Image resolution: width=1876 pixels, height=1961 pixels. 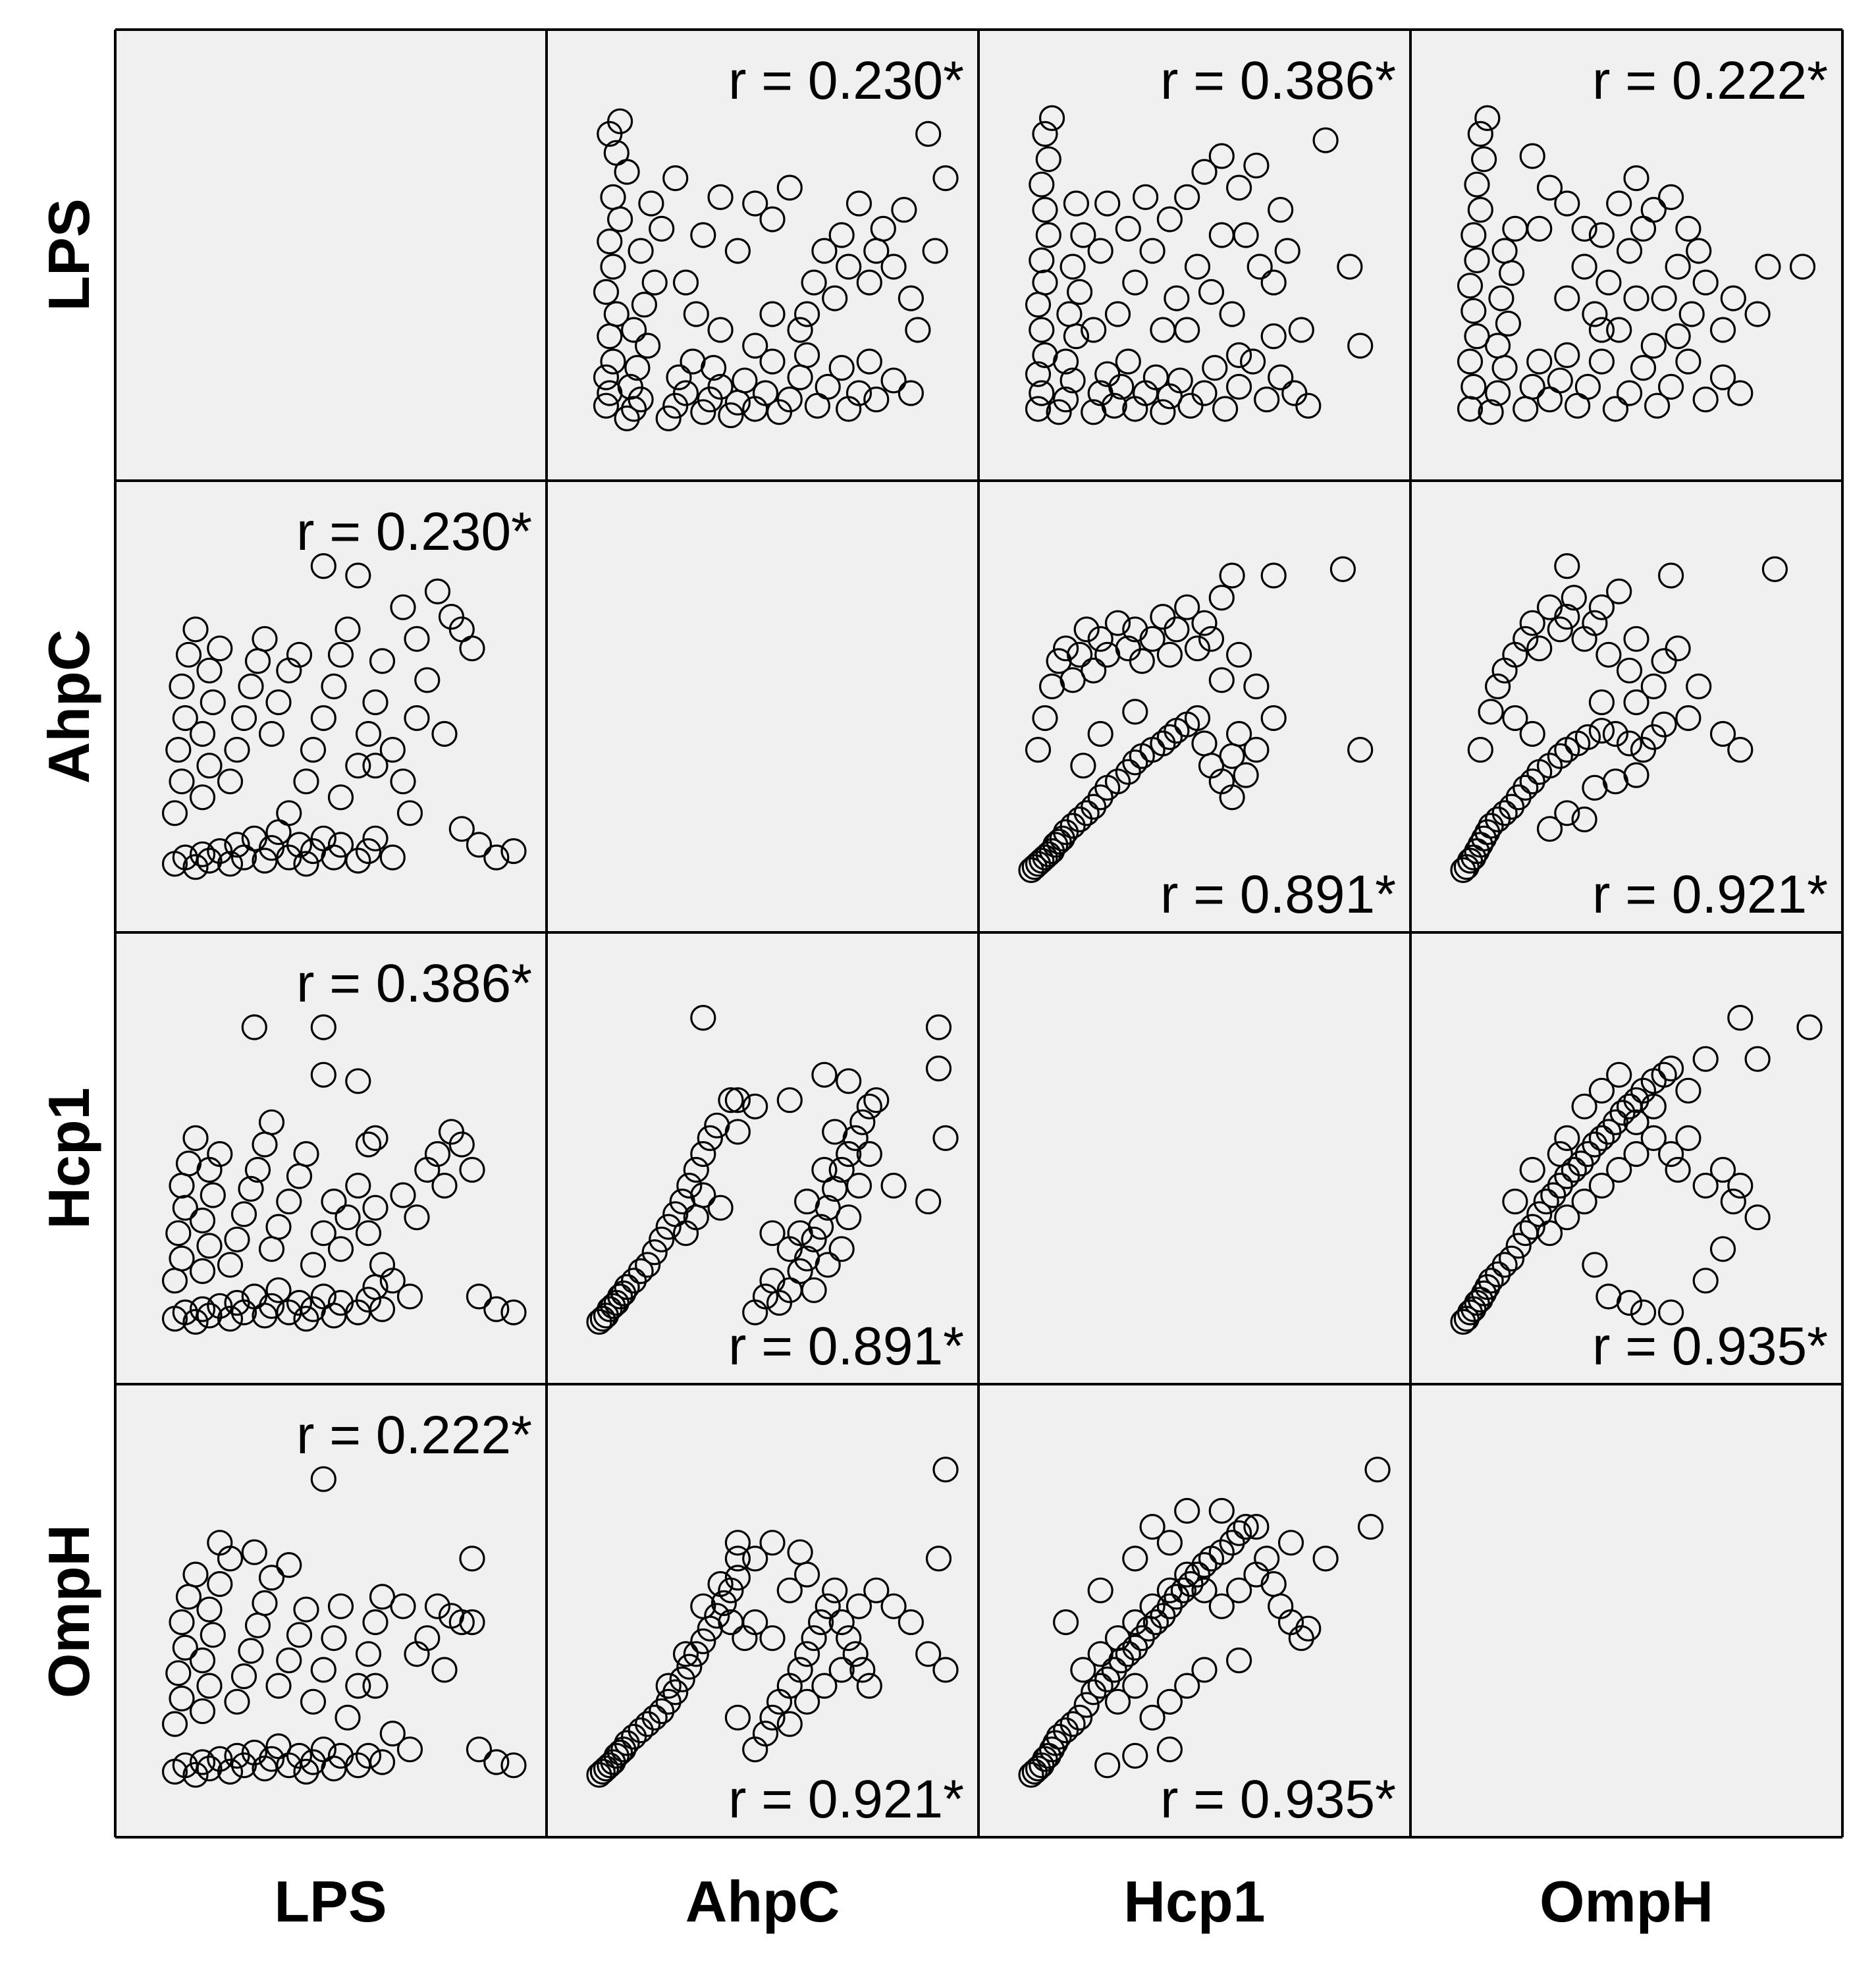 I want to click on row-labels: LPS AhpC Hcp1 OmpH, so click(x=68, y=948).